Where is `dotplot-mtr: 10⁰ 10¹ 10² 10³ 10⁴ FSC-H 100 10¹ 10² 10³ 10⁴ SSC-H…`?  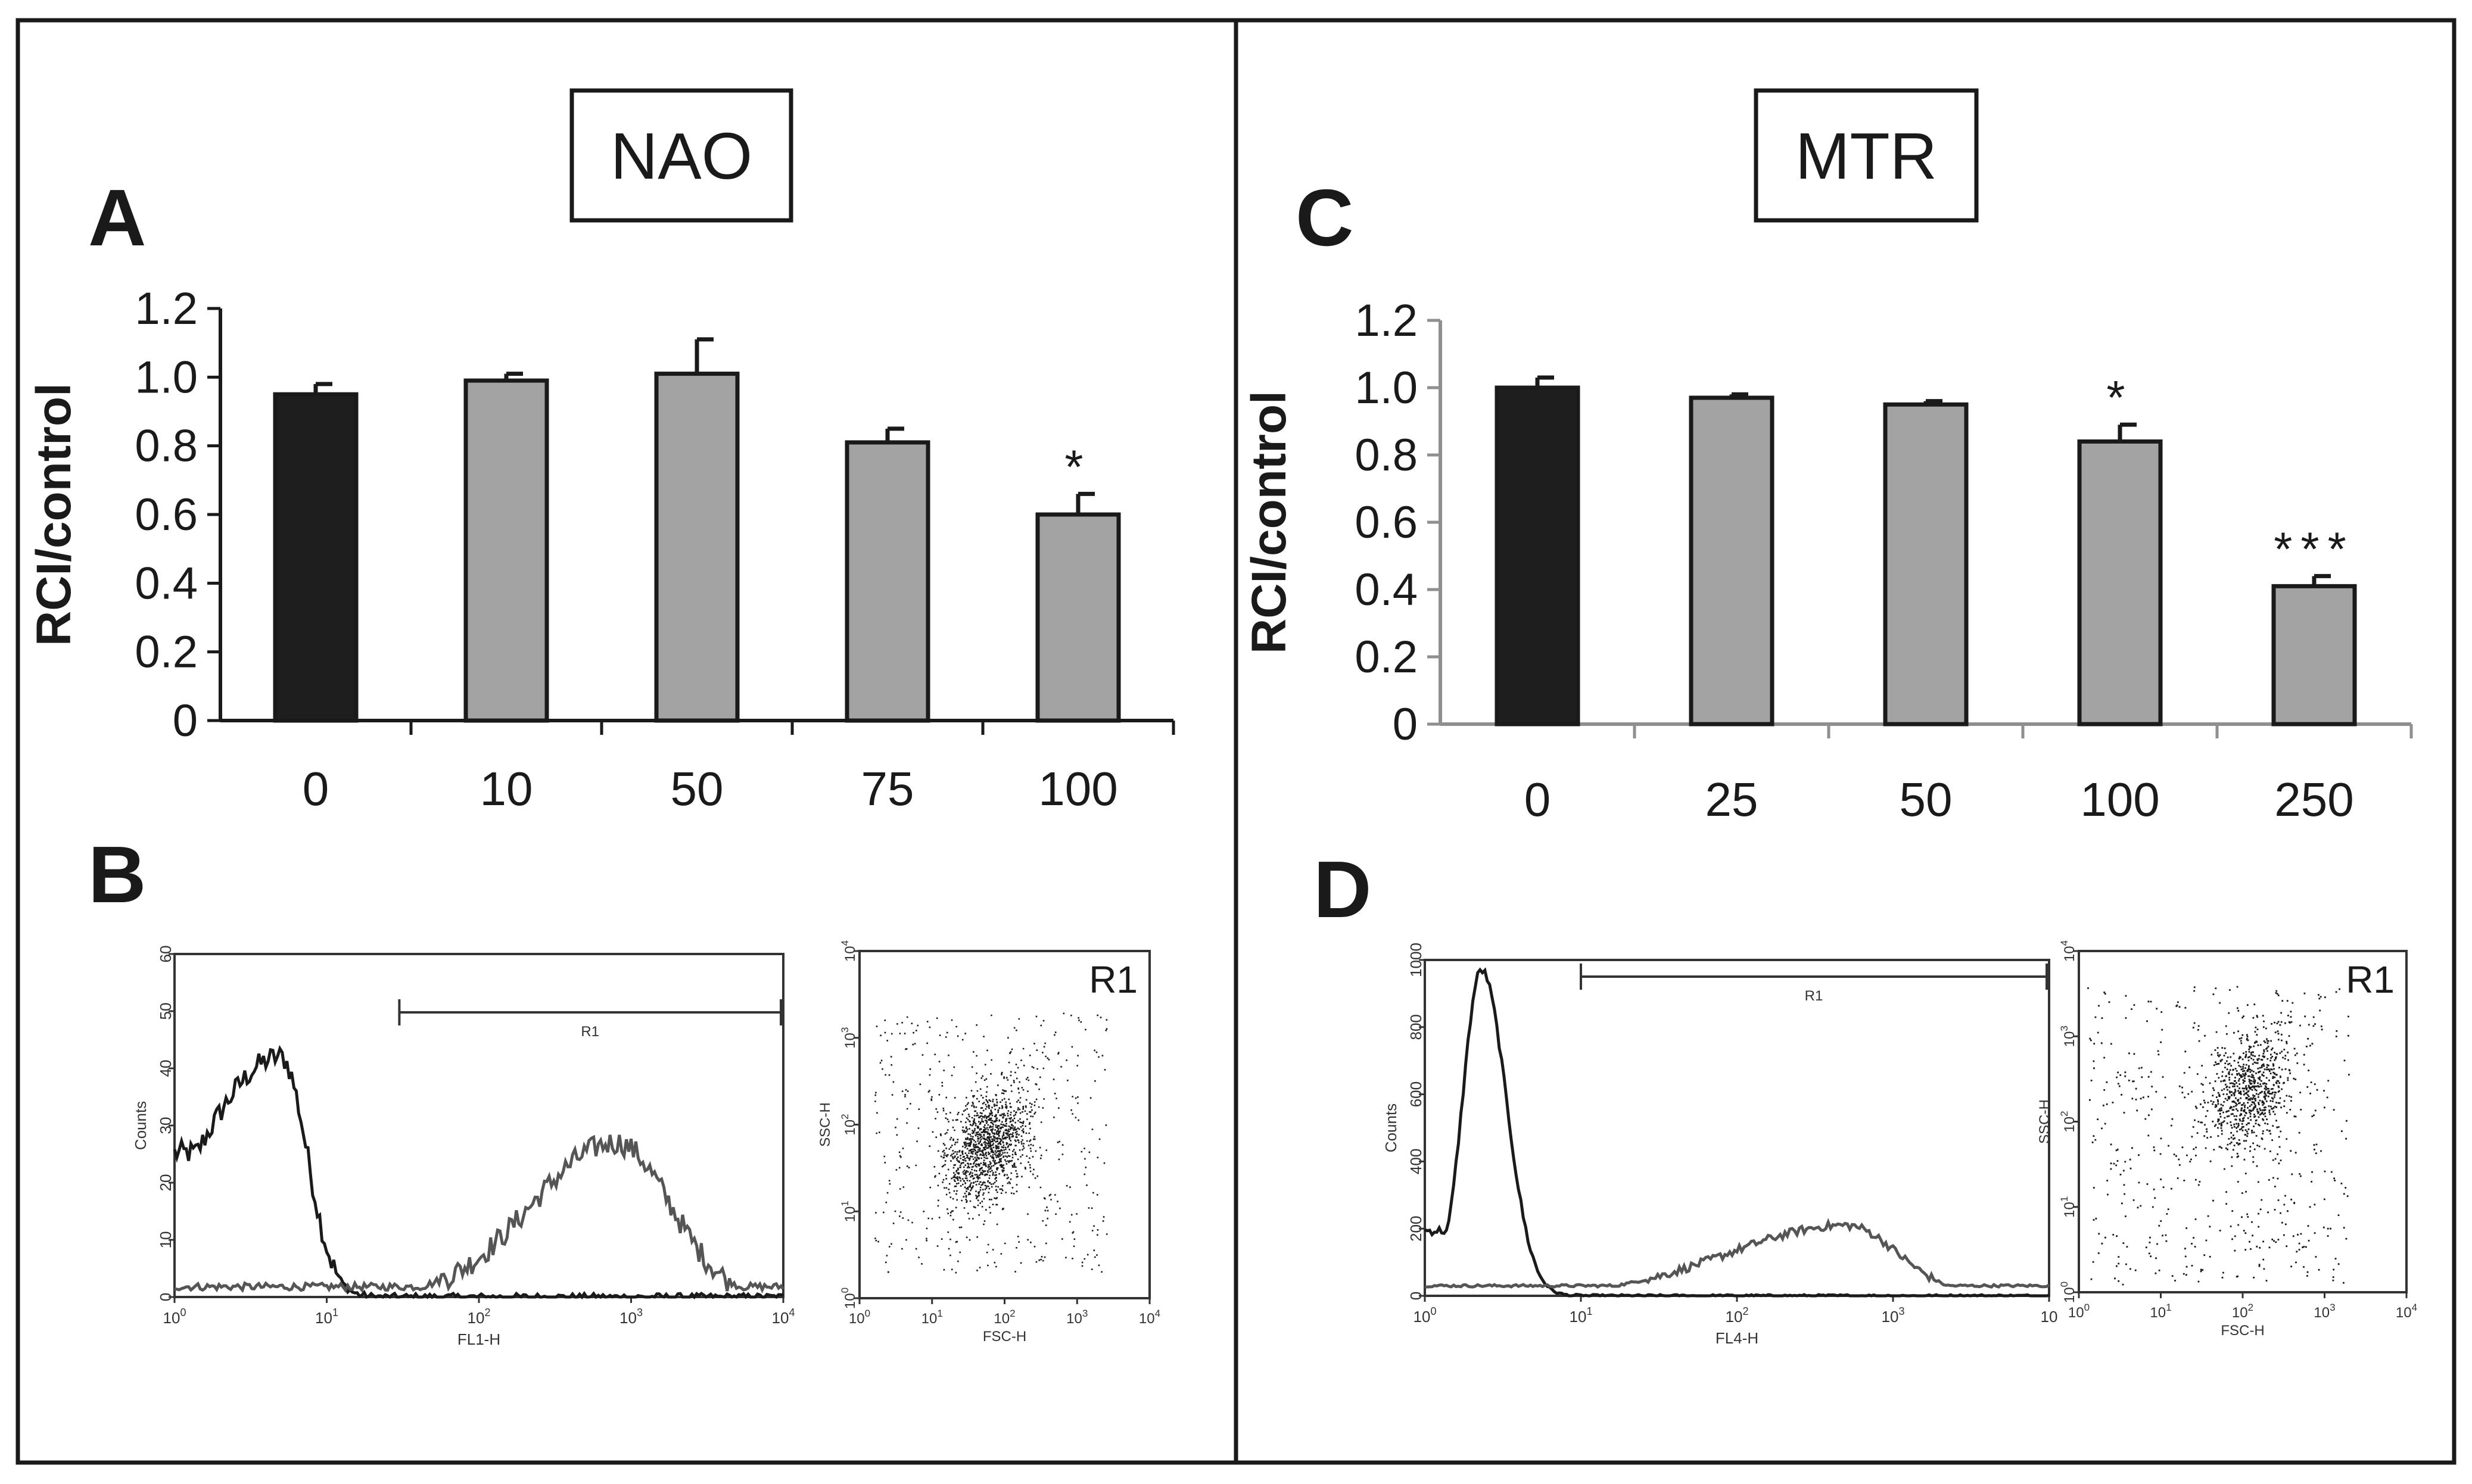
dotplot-mtr: 10⁰ 10¹ 10² 10³ 10⁴ FSC-H 100 10¹ 10² 10³ 10⁴ SSC-H… is located at coordinates (2227, 1139).